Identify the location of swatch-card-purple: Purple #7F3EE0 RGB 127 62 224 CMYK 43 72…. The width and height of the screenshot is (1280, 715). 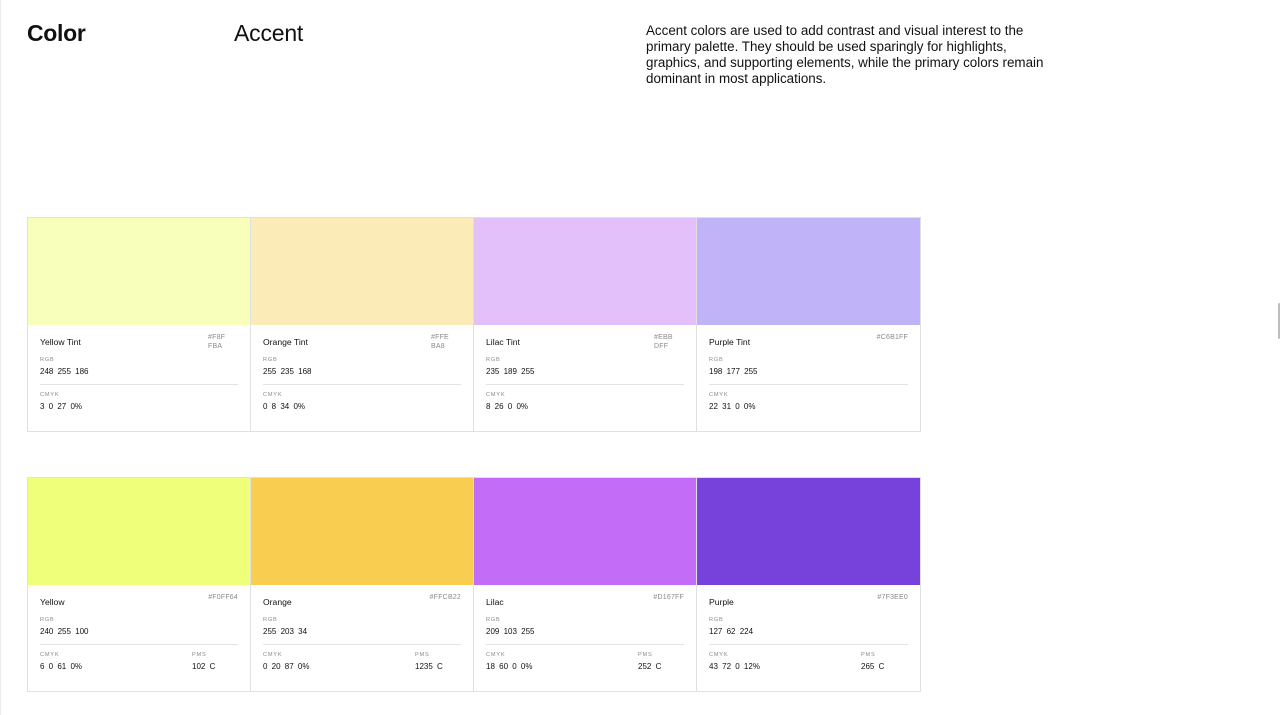
(808, 584).